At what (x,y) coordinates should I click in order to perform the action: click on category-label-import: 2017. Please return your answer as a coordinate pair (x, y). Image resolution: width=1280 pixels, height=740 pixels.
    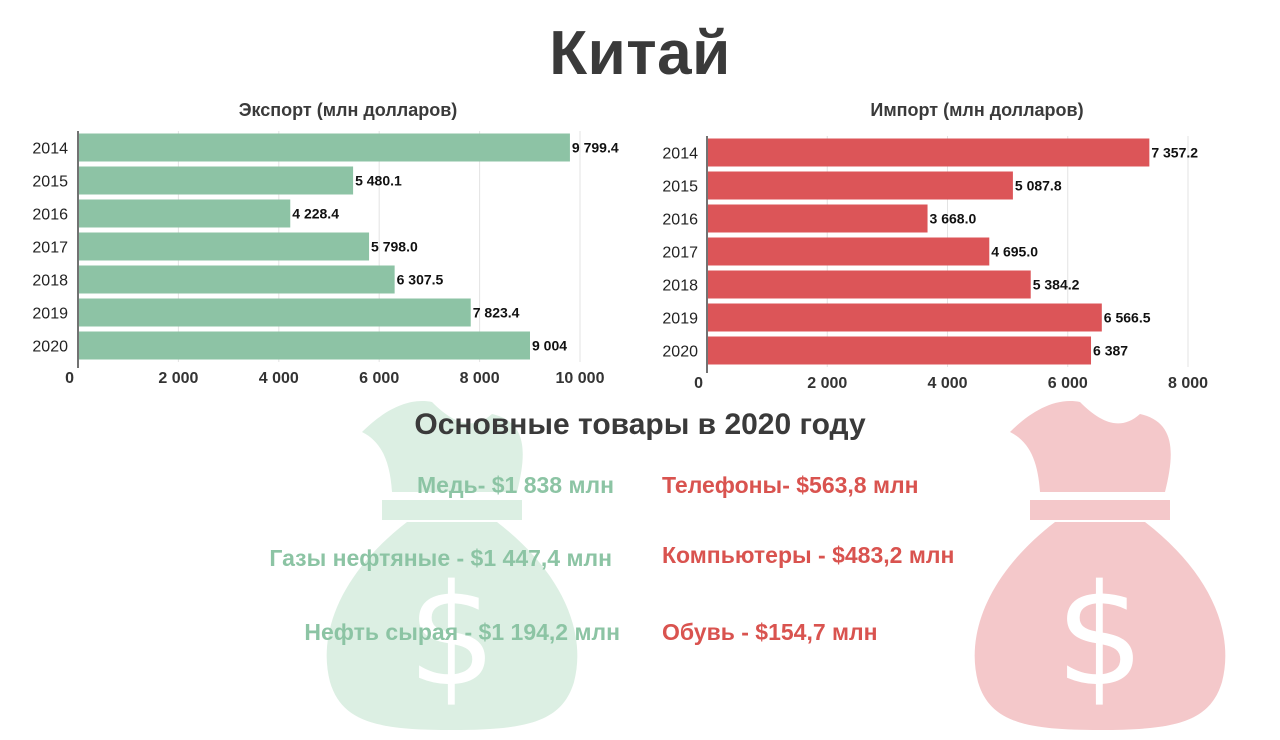
    Looking at the image, I should click on (680, 253).